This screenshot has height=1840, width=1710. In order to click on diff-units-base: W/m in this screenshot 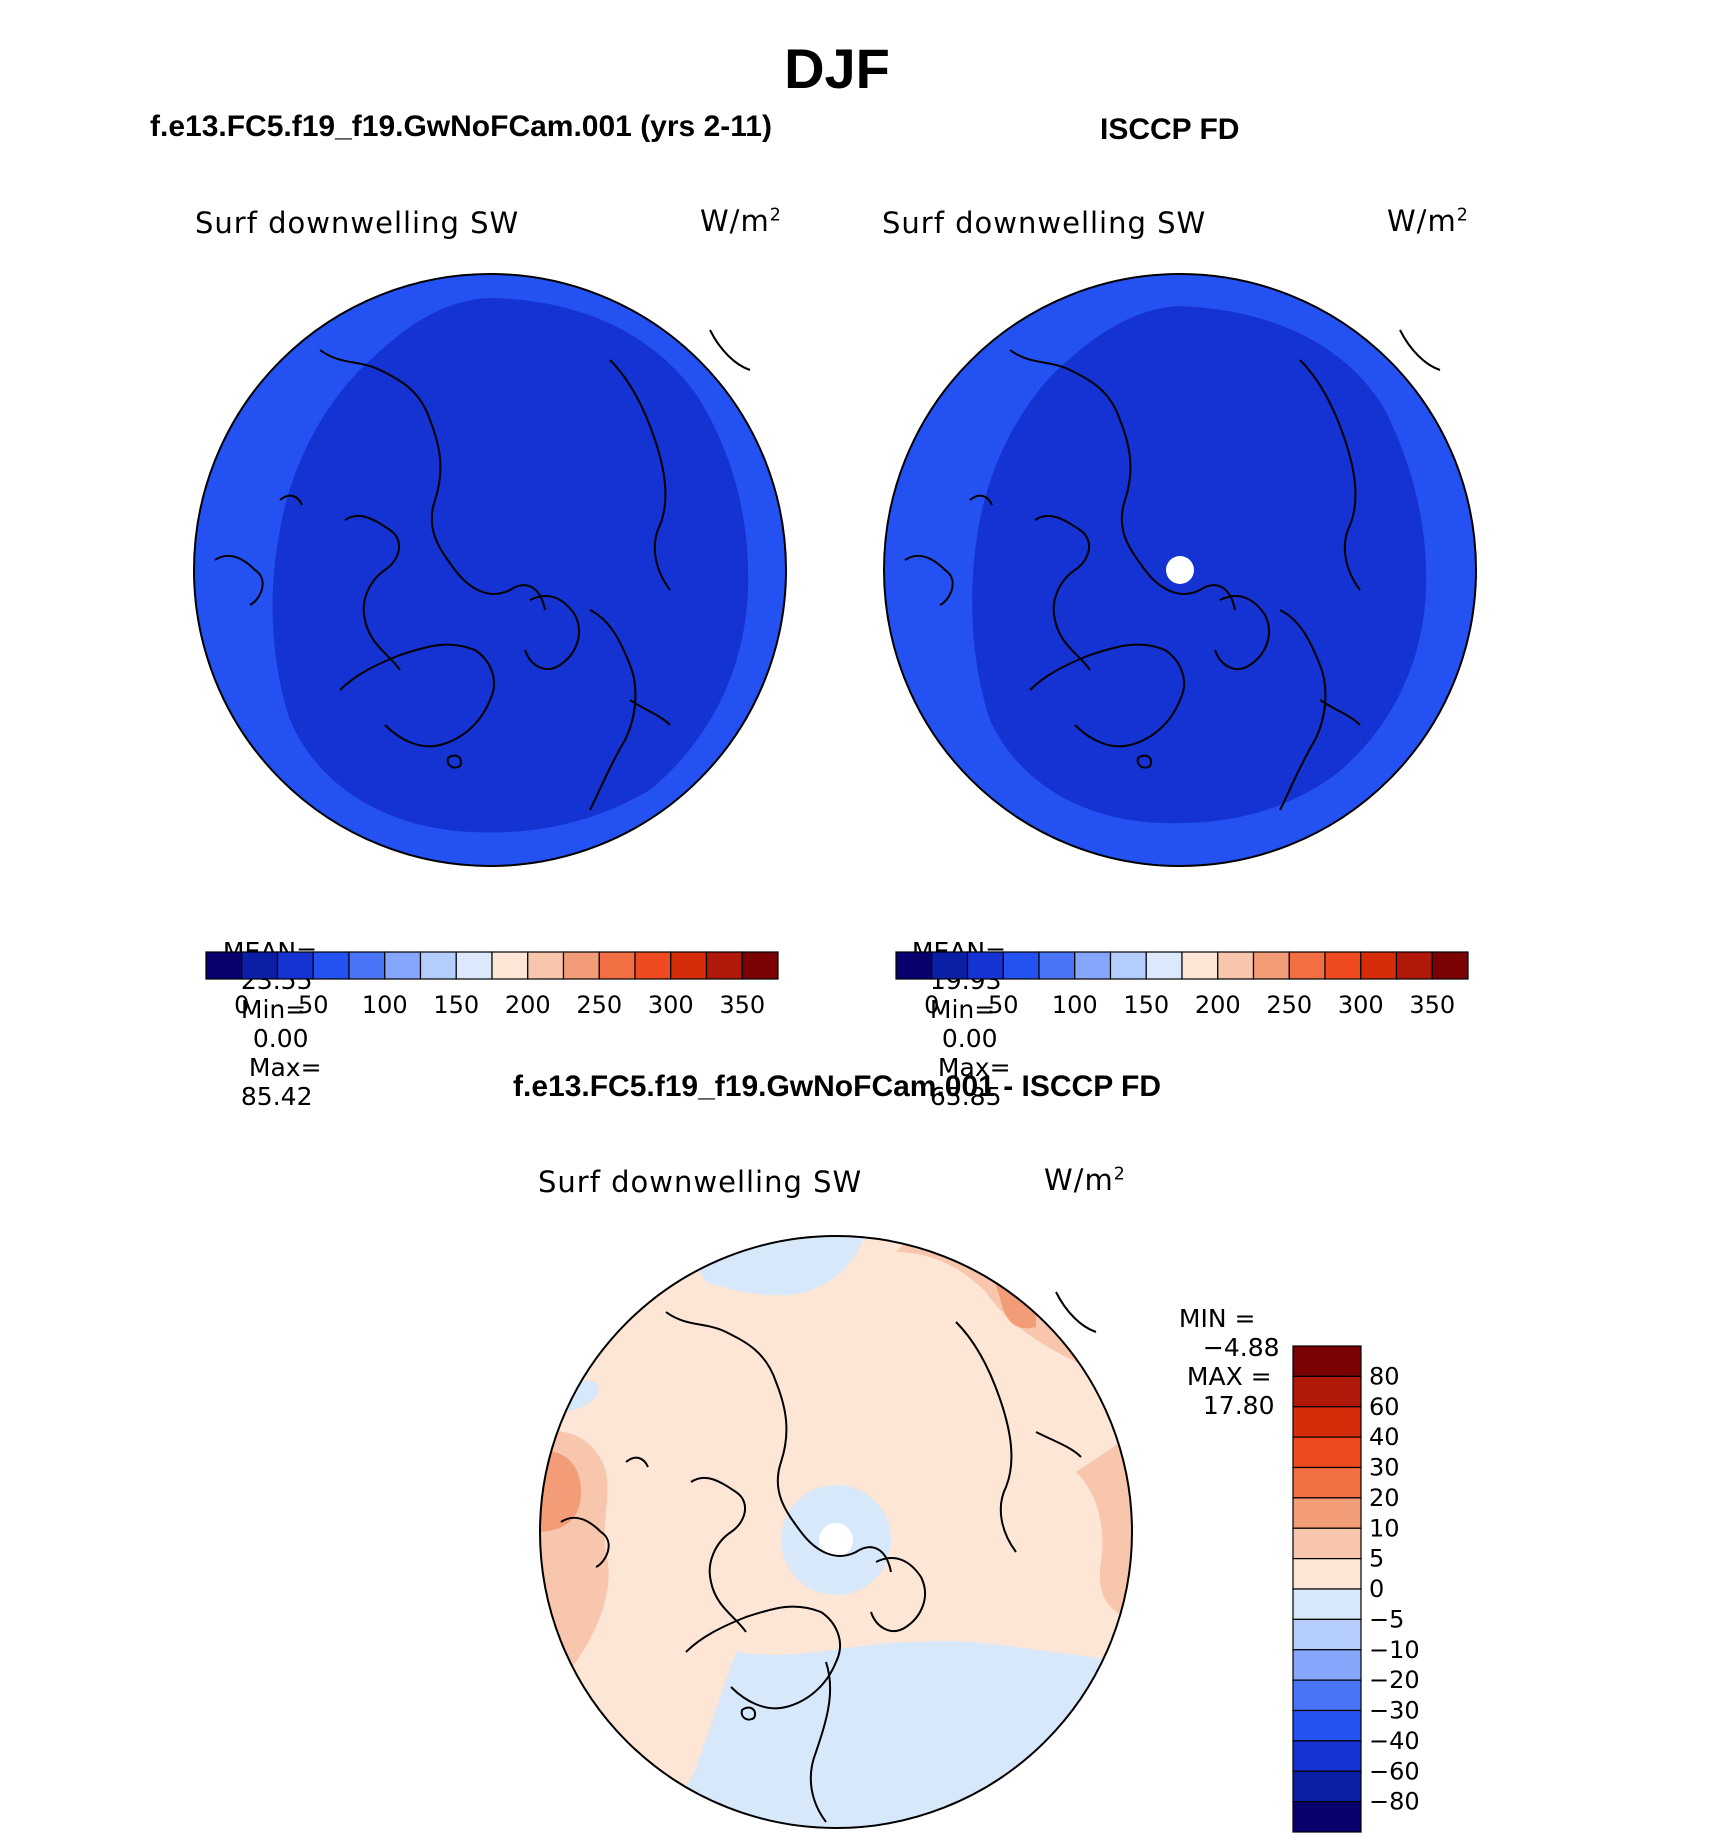, I will do `click(1079, 1180)`.